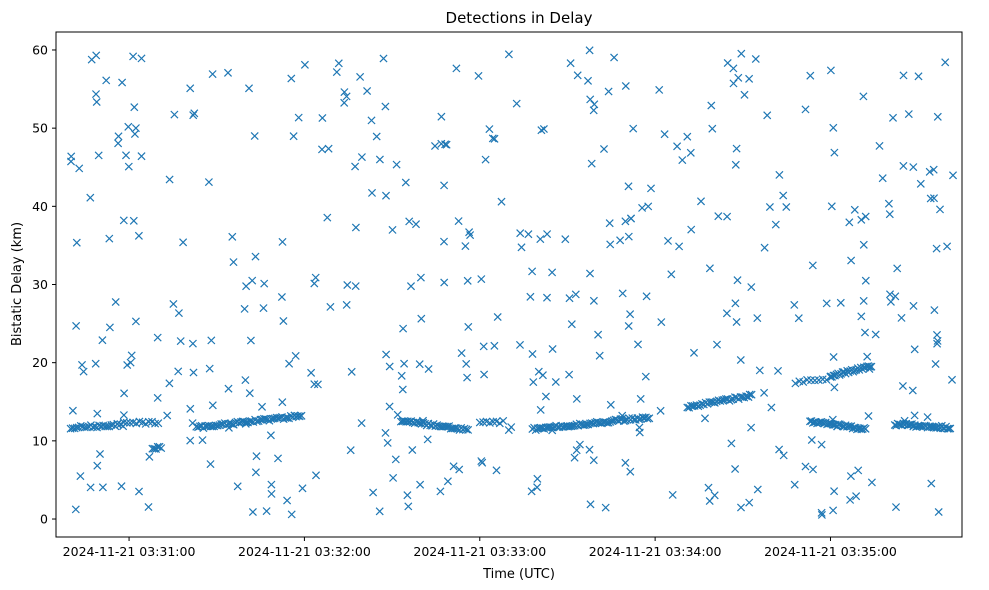 The width and height of the screenshot is (989, 590). I want to click on y-tick-label: 30, so click(40, 284).